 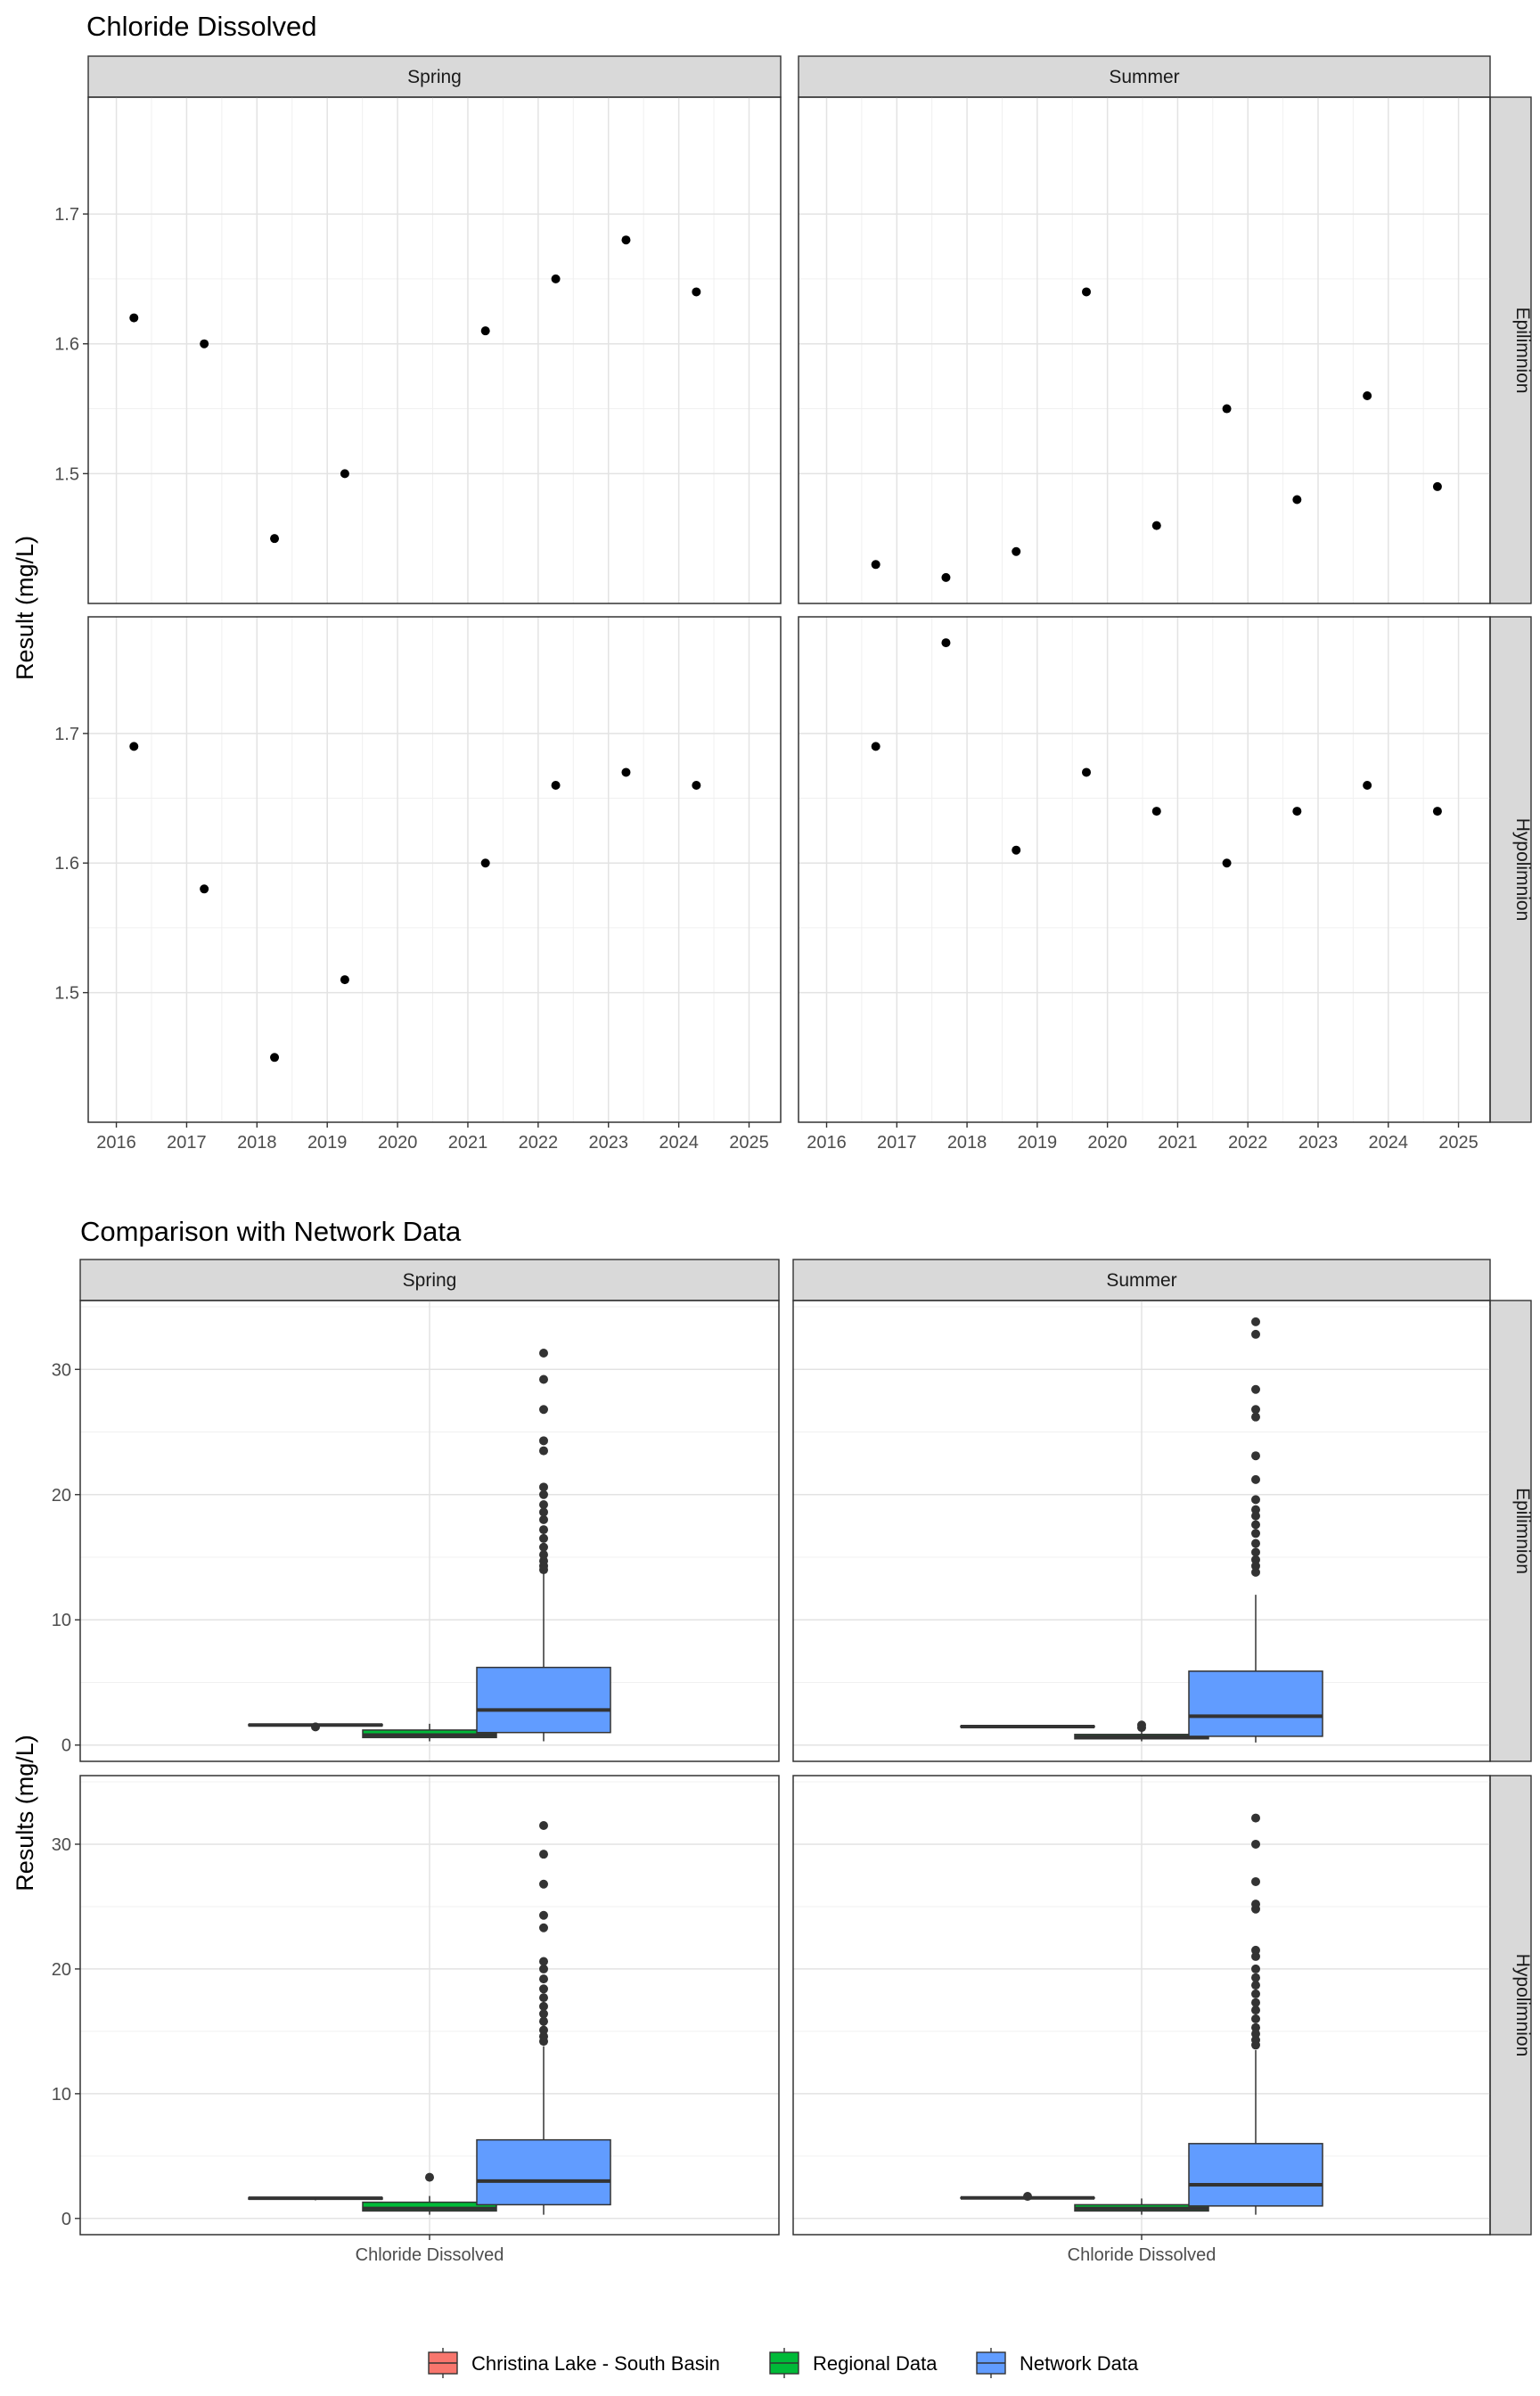 What do you see at coordinates (827, 1143) in the screenshot?
I see `x-tick-label: 2016` at bounding box center [827, 1143].